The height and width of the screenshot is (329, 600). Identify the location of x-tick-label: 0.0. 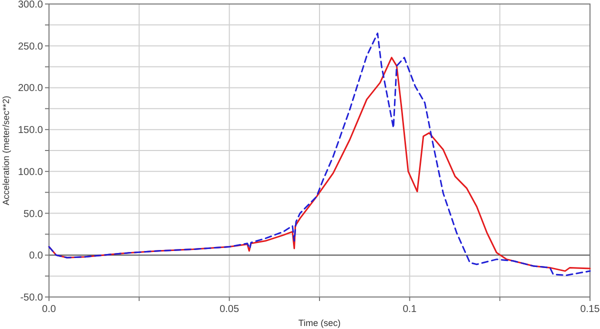
(49, 309).